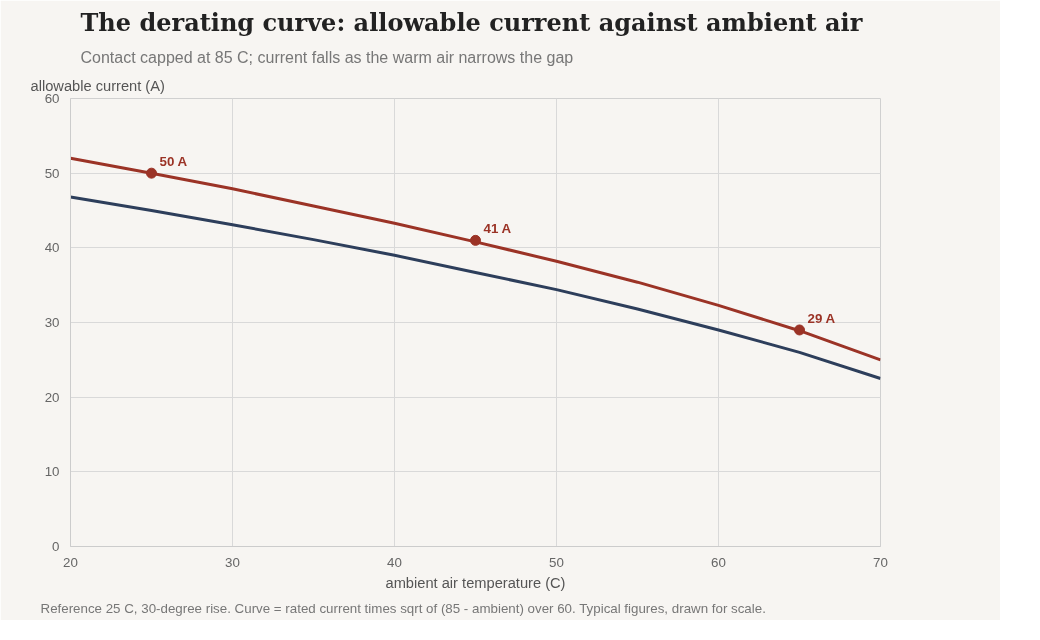  Describe the element at coordinates (497, 229) in the screenshot. I see `data-label: 41 A` at that location.